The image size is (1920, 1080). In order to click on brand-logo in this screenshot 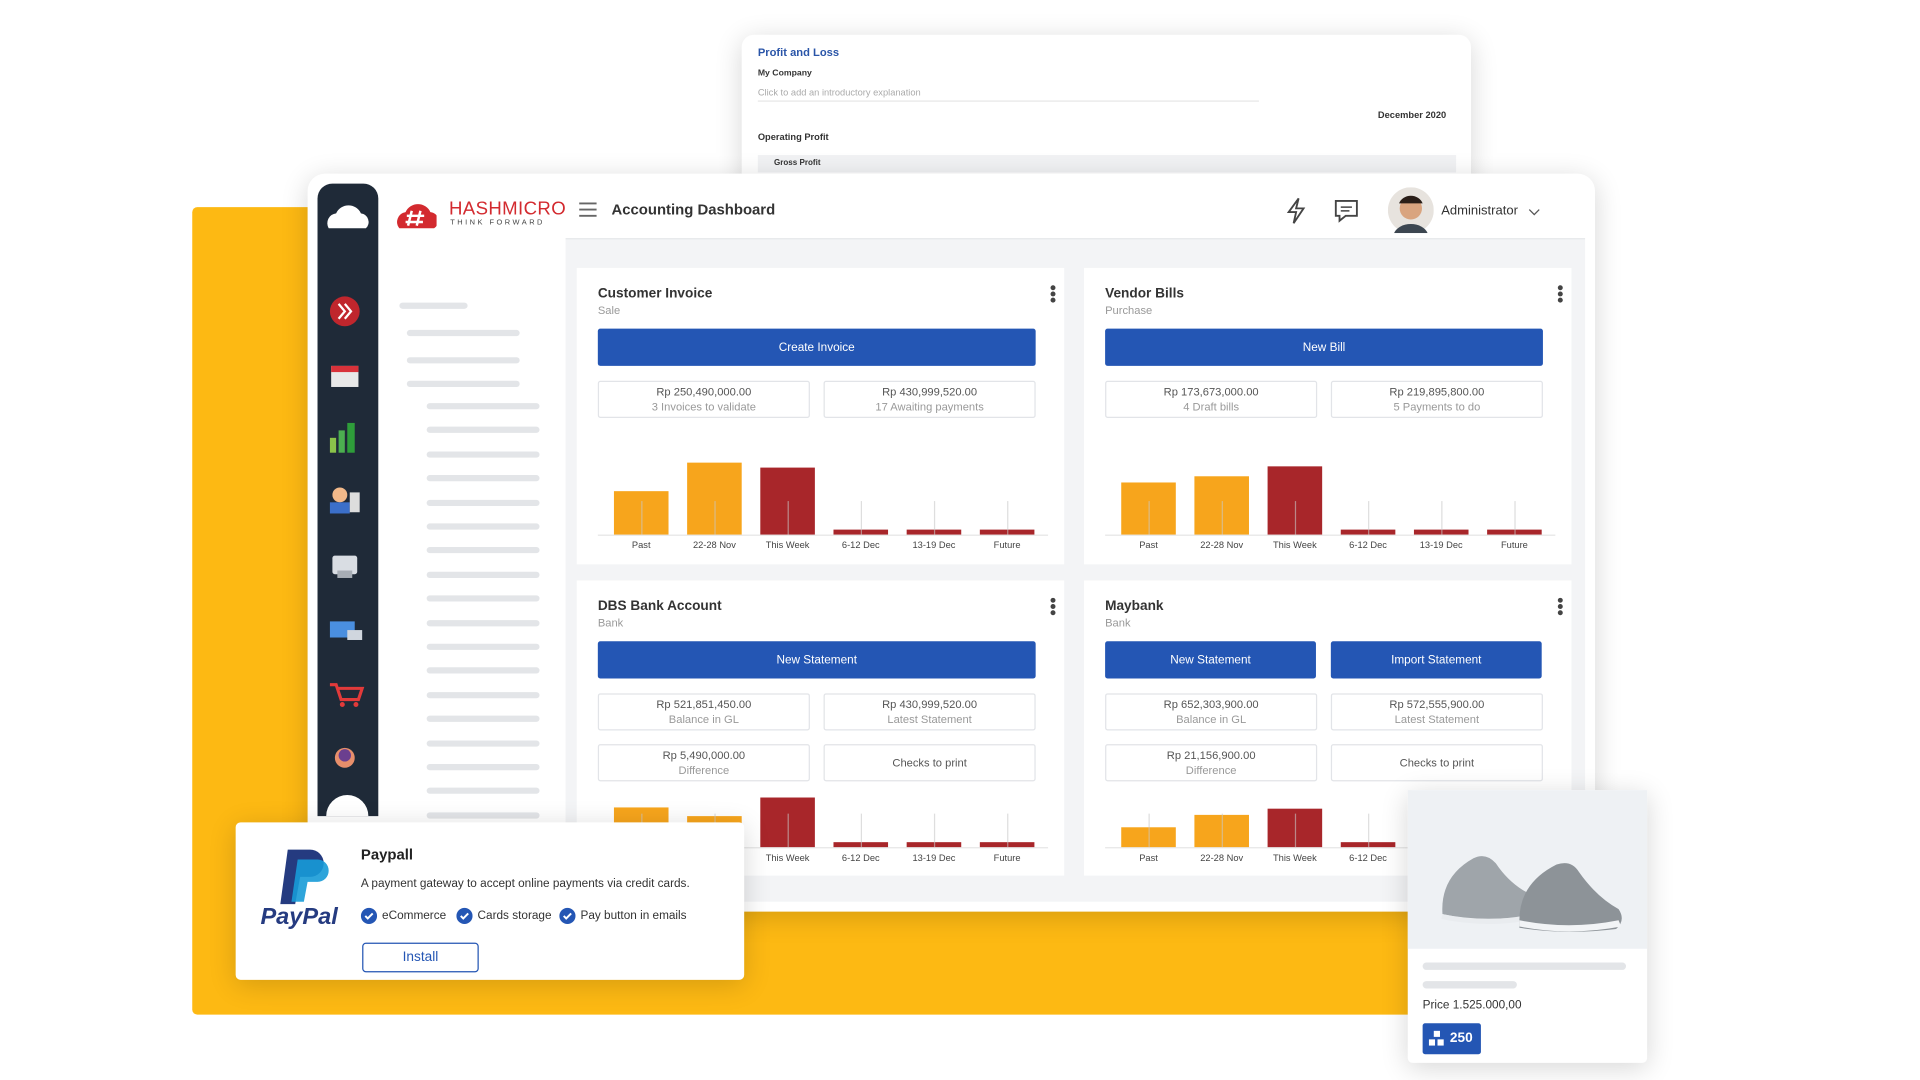, I will do `click(417, 216)`.